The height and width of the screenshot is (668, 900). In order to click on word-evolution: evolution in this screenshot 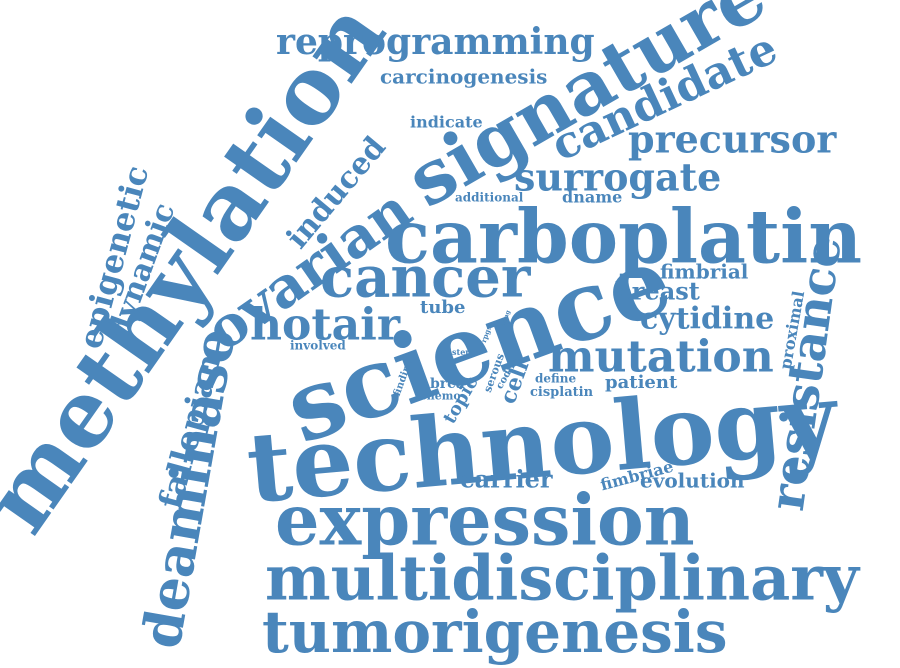, I will do `click(692, 480)`.